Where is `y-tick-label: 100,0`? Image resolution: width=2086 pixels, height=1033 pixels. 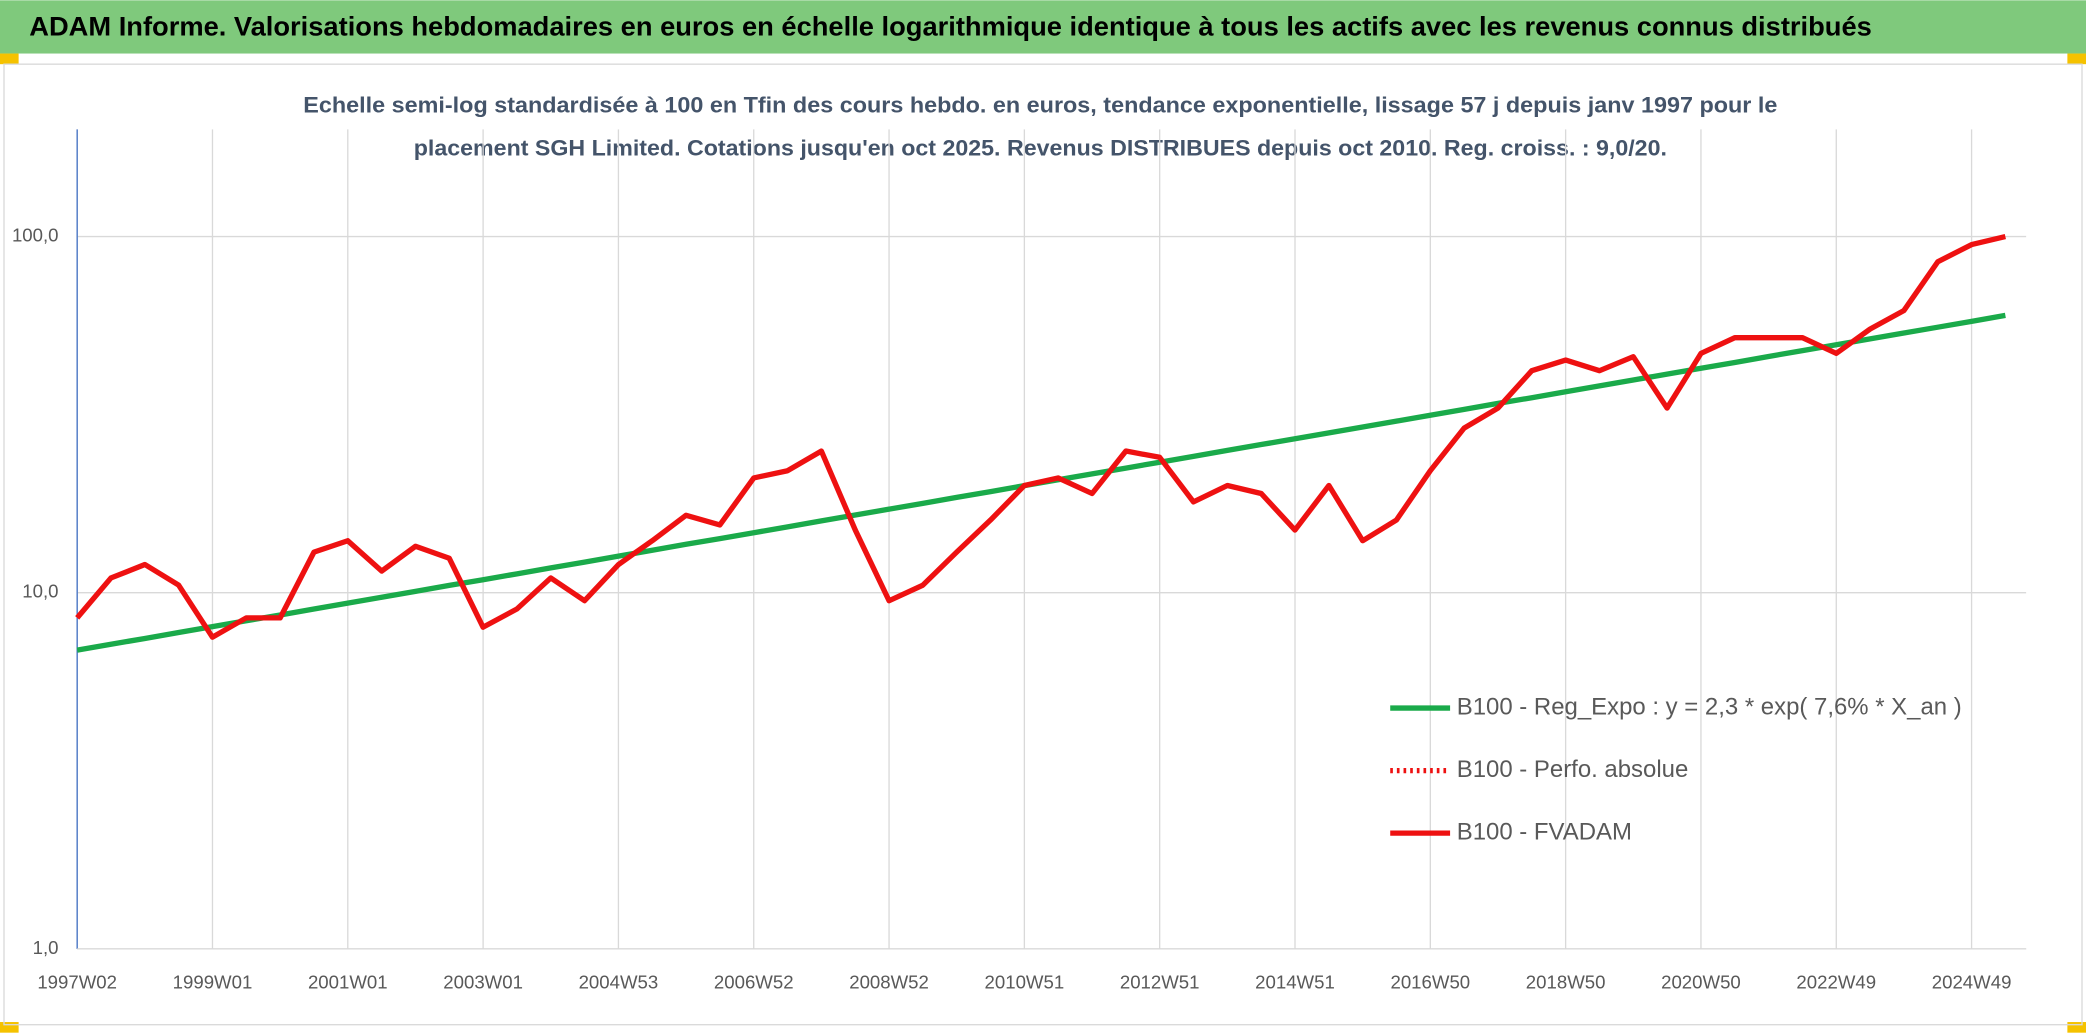 y-tick-label: 100,0 is located at coordinates (35, 234).